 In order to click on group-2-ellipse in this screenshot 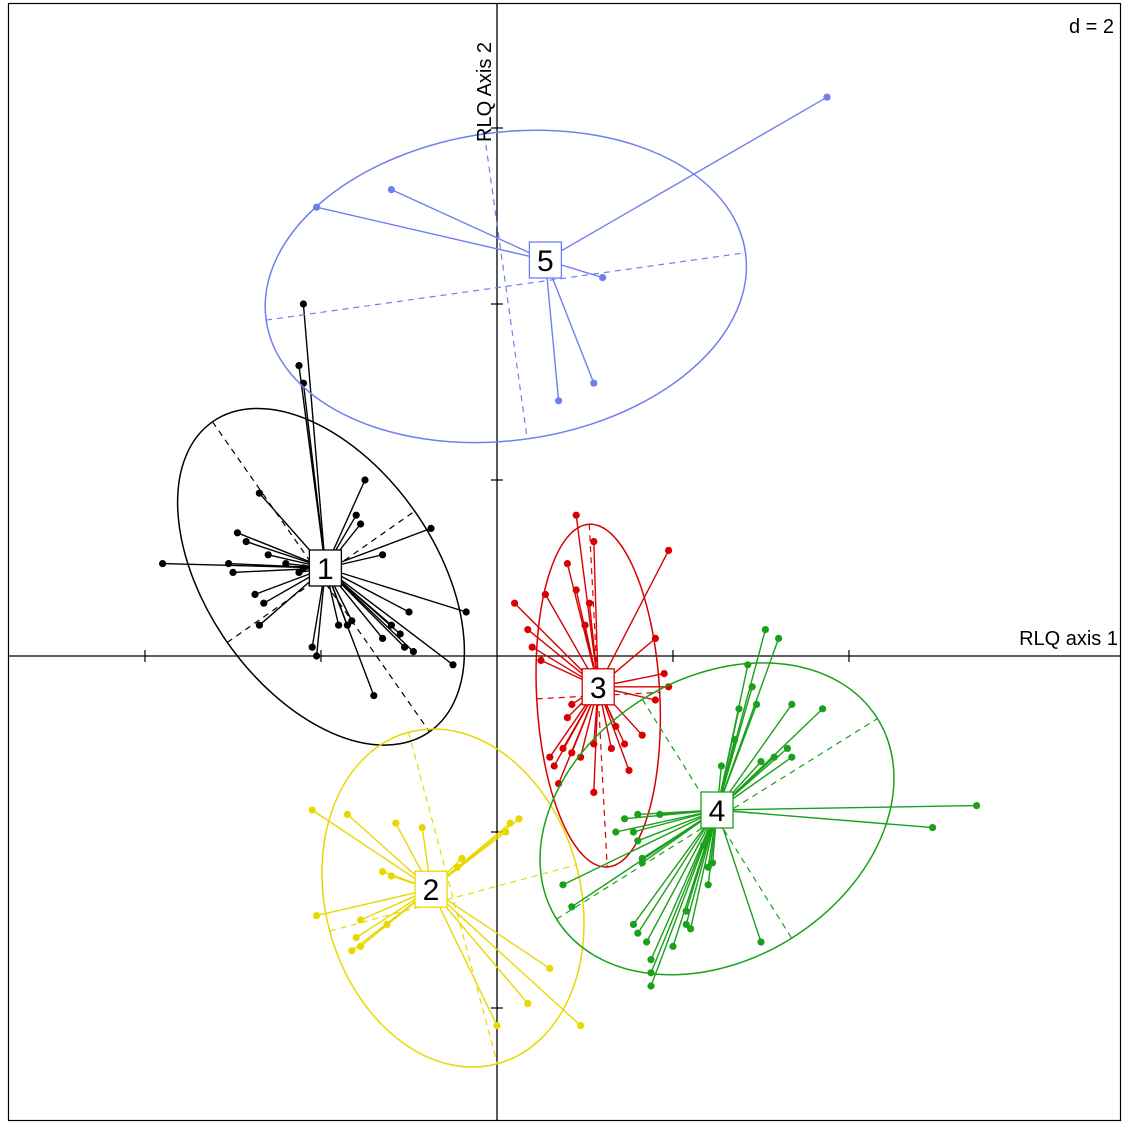, I will do `click(452, 898)`.